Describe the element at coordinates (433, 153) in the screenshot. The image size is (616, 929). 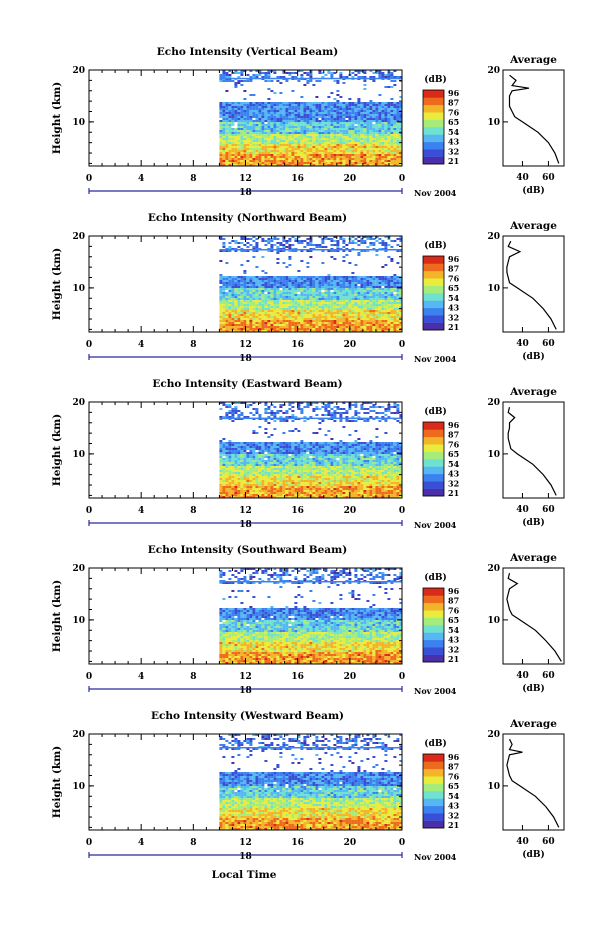
I see `colorbar-swatch` at that location.